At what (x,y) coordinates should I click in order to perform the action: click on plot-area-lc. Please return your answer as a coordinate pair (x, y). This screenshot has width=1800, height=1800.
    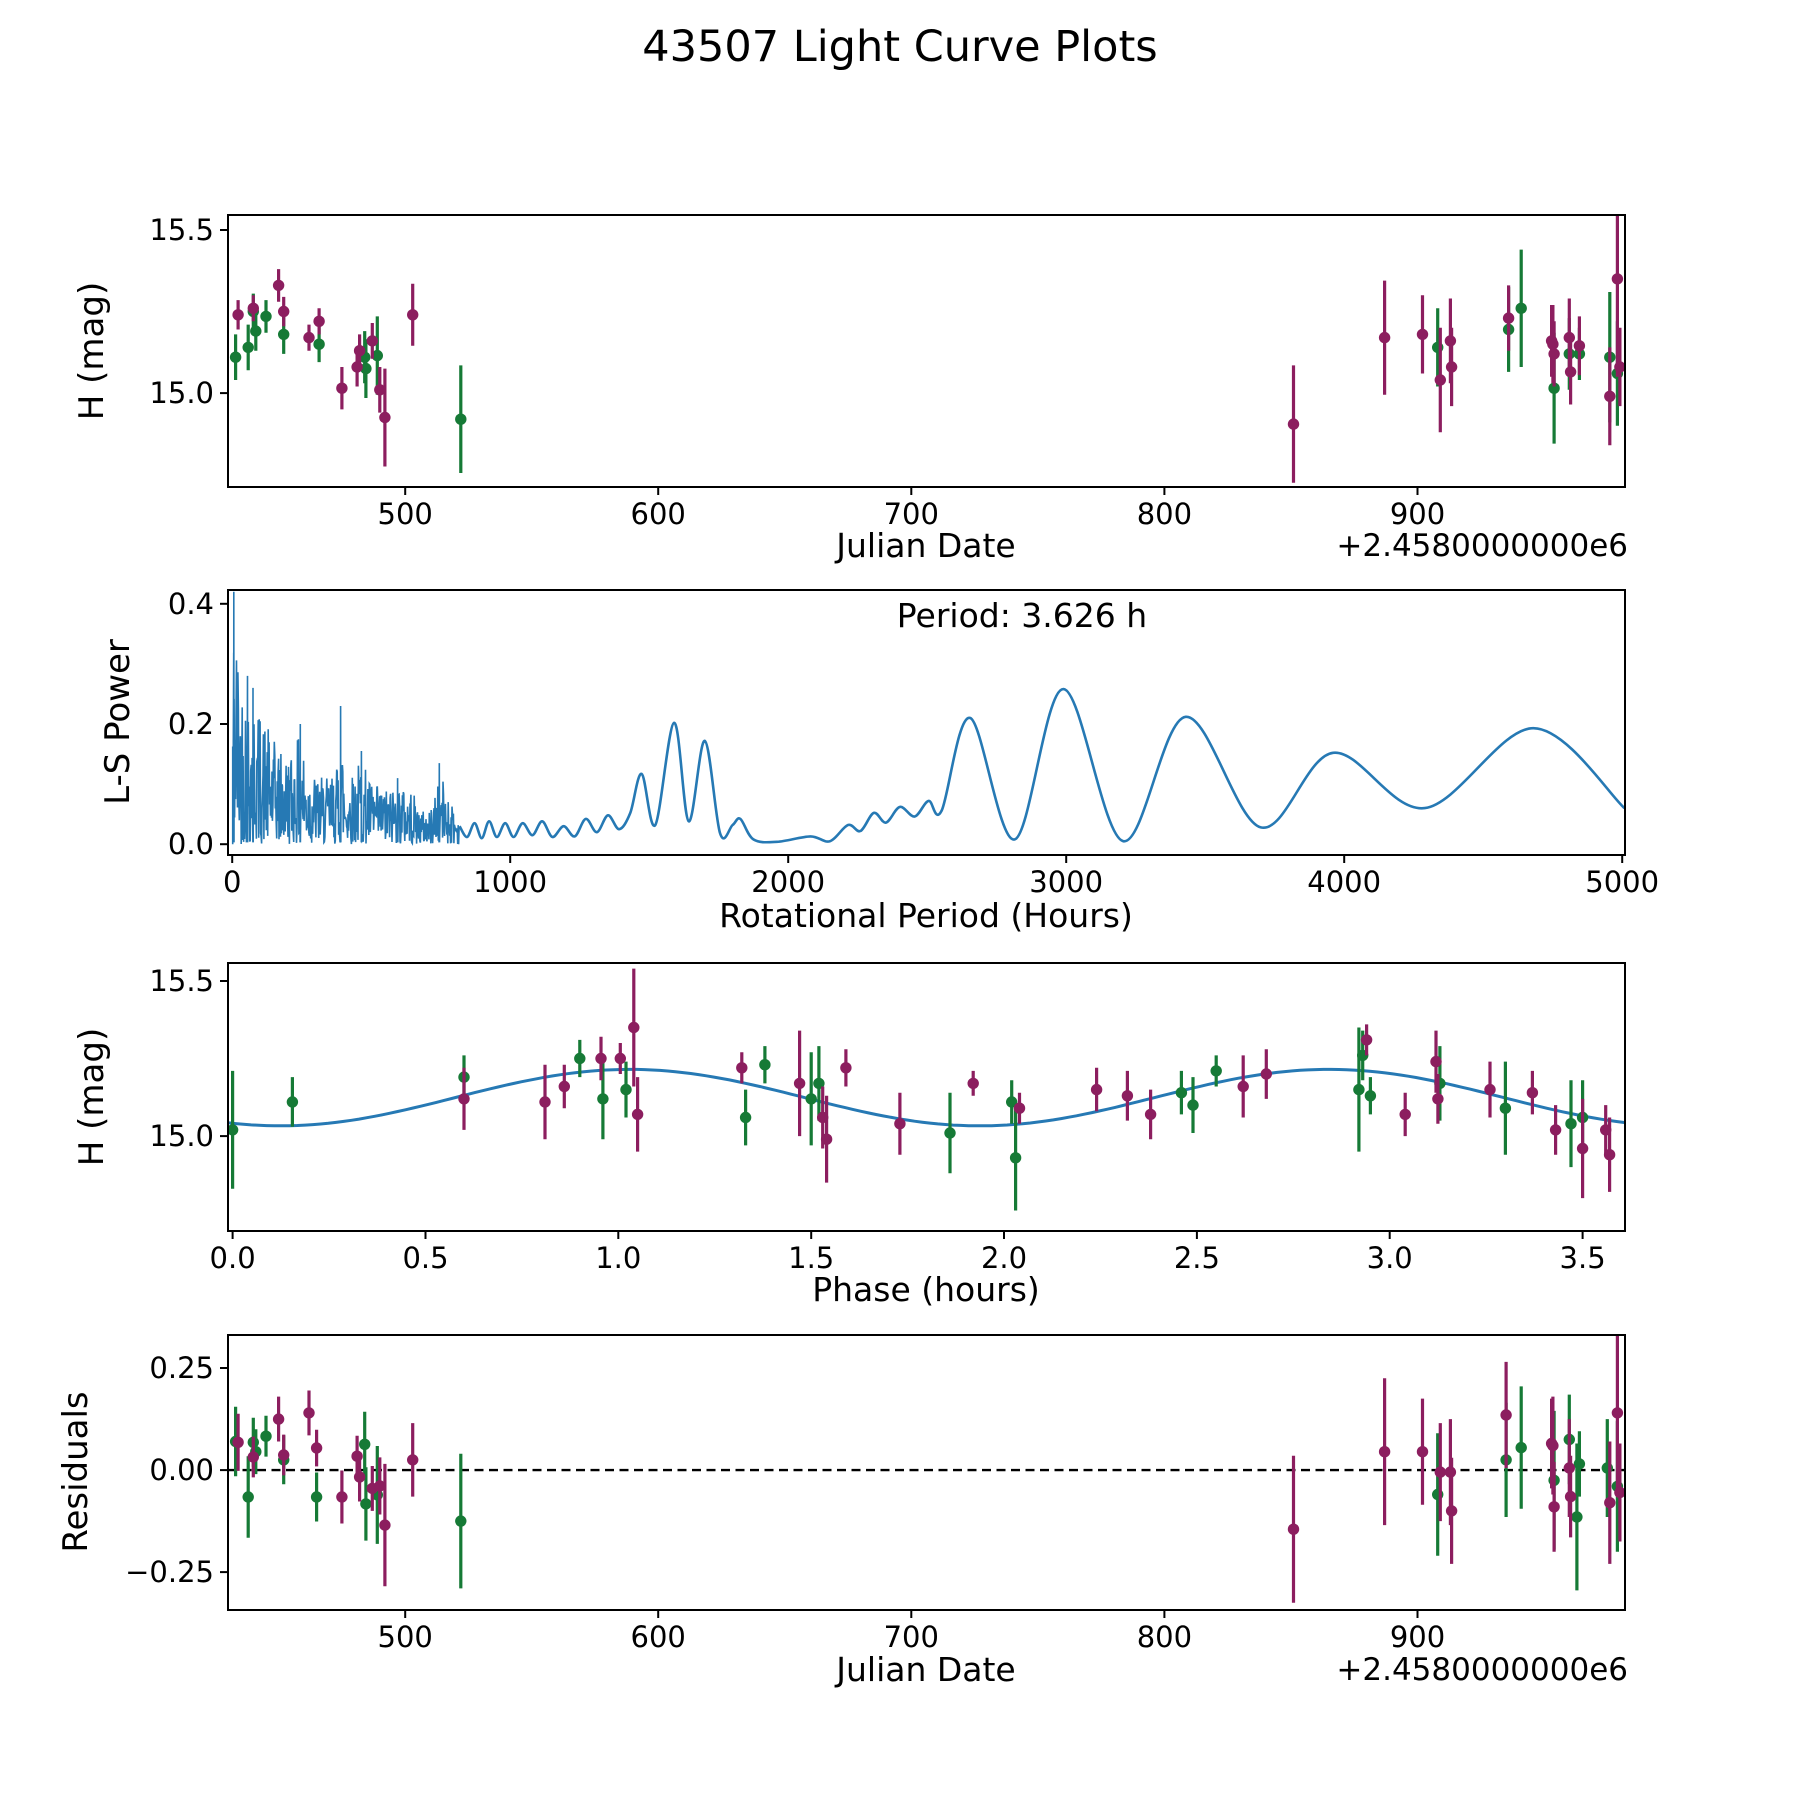
    Looking at the image, I should click on (933, 349).